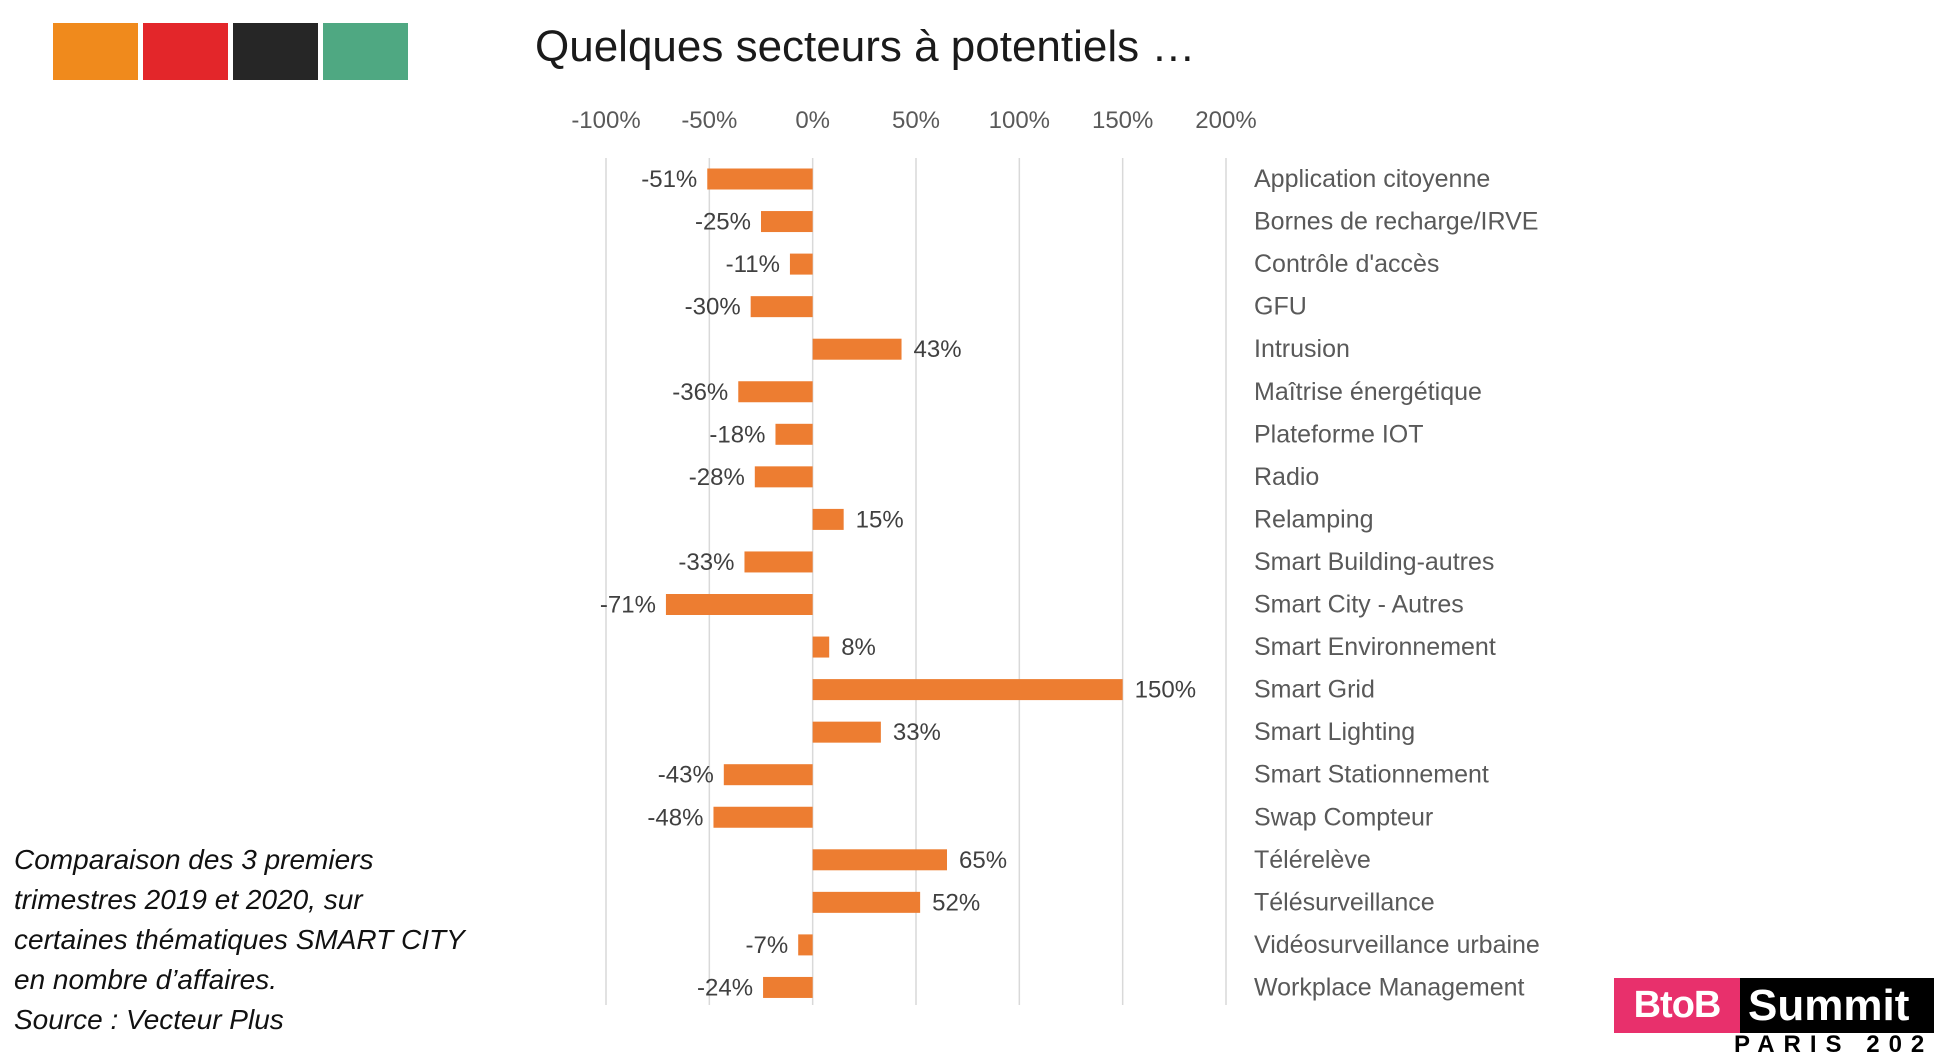 This screenshot has height=1057, width=1934. I want to click on category-label: Bornes de recharge/IRVE, so click(1396, 222).